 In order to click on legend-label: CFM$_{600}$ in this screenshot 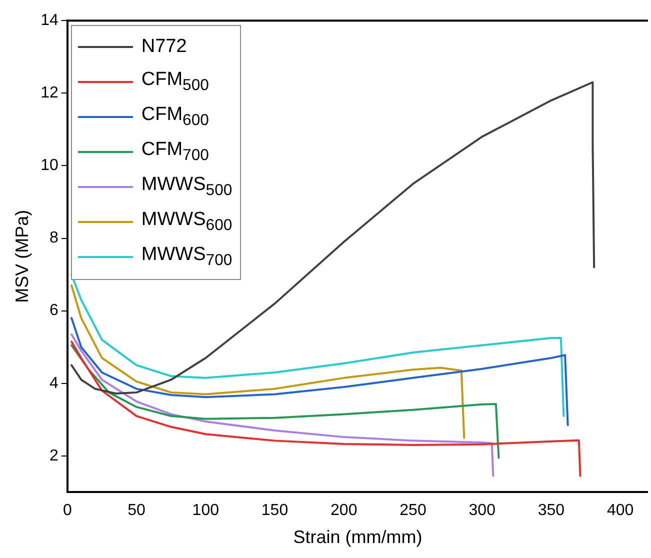, I will do `click(175, 117)`.